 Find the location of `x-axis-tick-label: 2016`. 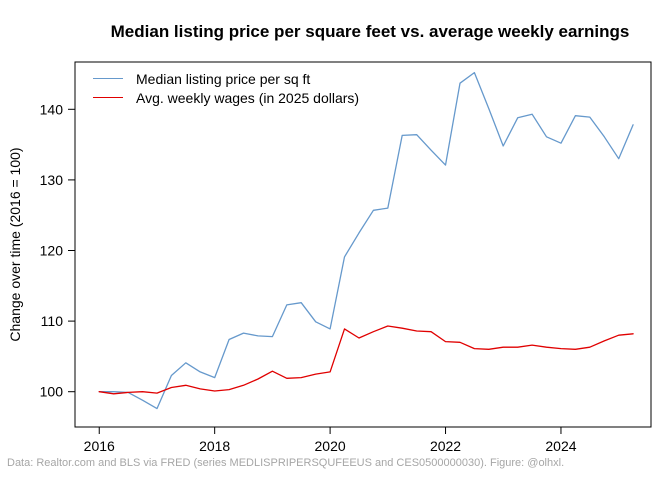

x-axis-tick-label: 2016 is located at coordinates (99, 446).